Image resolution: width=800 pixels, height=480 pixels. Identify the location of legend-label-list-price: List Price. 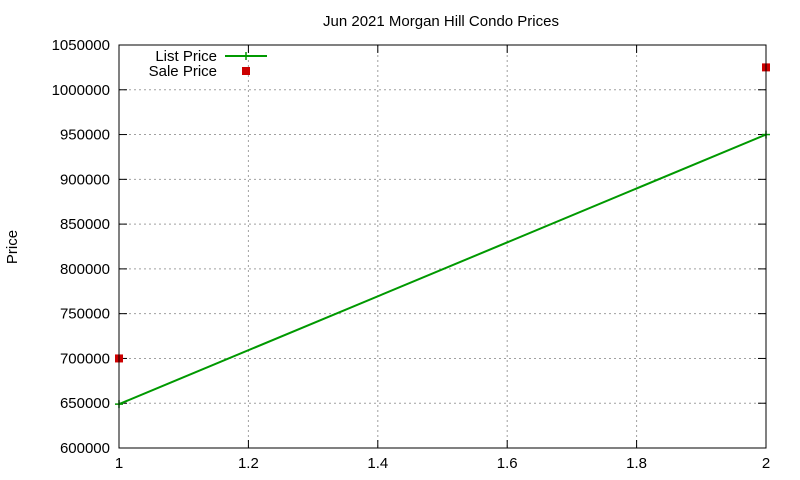
(186, 56).